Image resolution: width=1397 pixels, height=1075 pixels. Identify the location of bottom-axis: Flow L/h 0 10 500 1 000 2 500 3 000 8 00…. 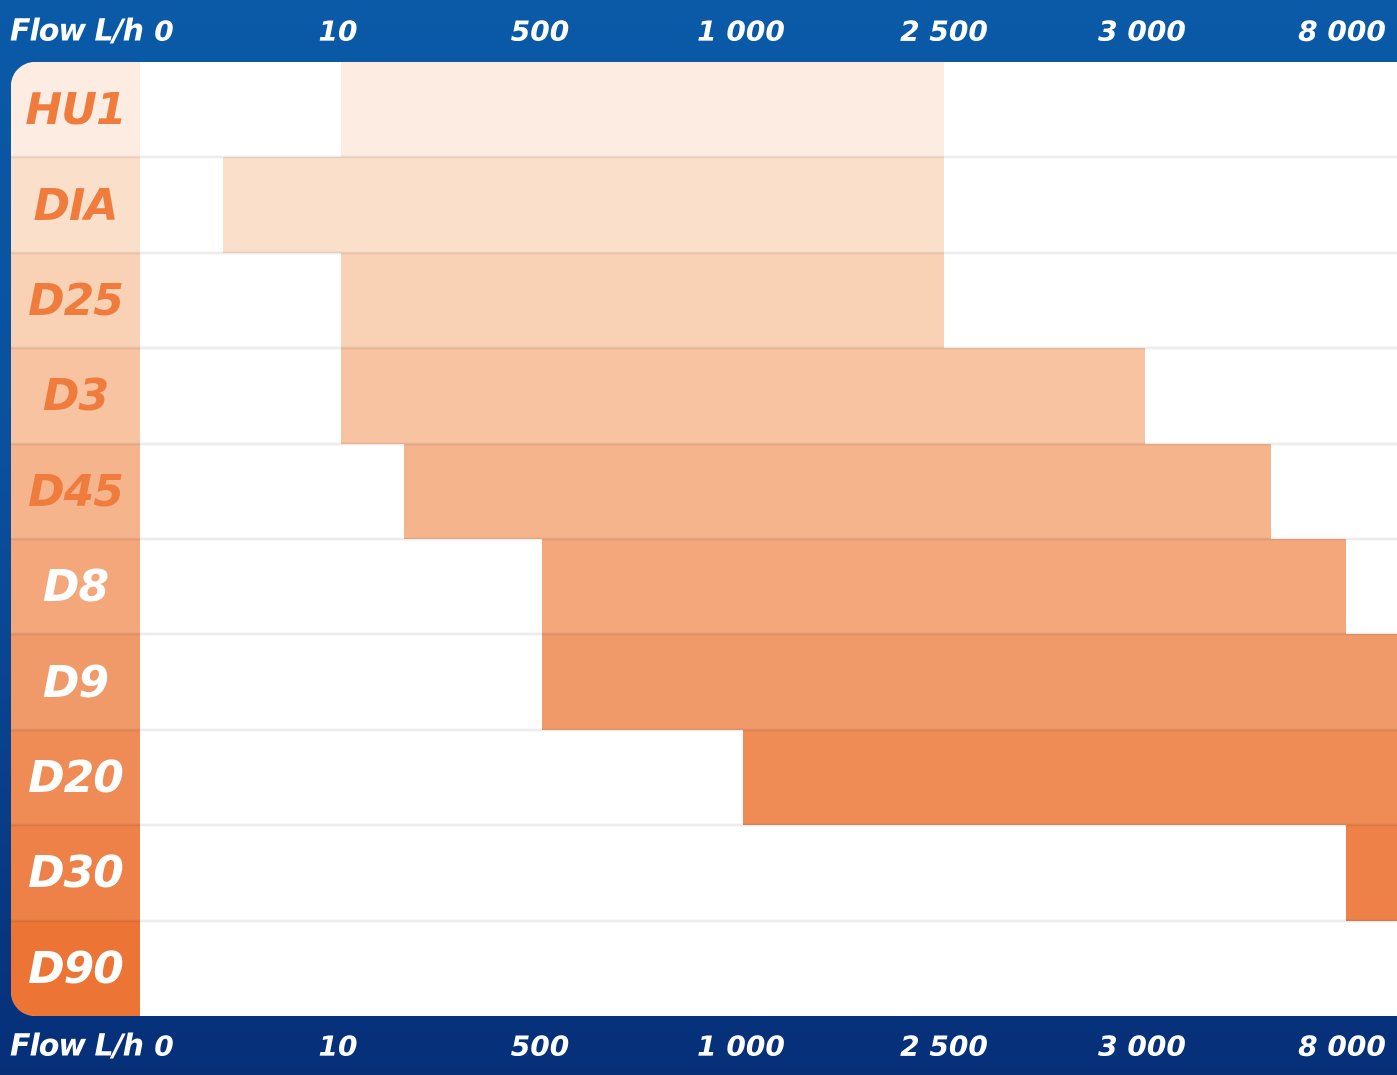
(698, 1045).